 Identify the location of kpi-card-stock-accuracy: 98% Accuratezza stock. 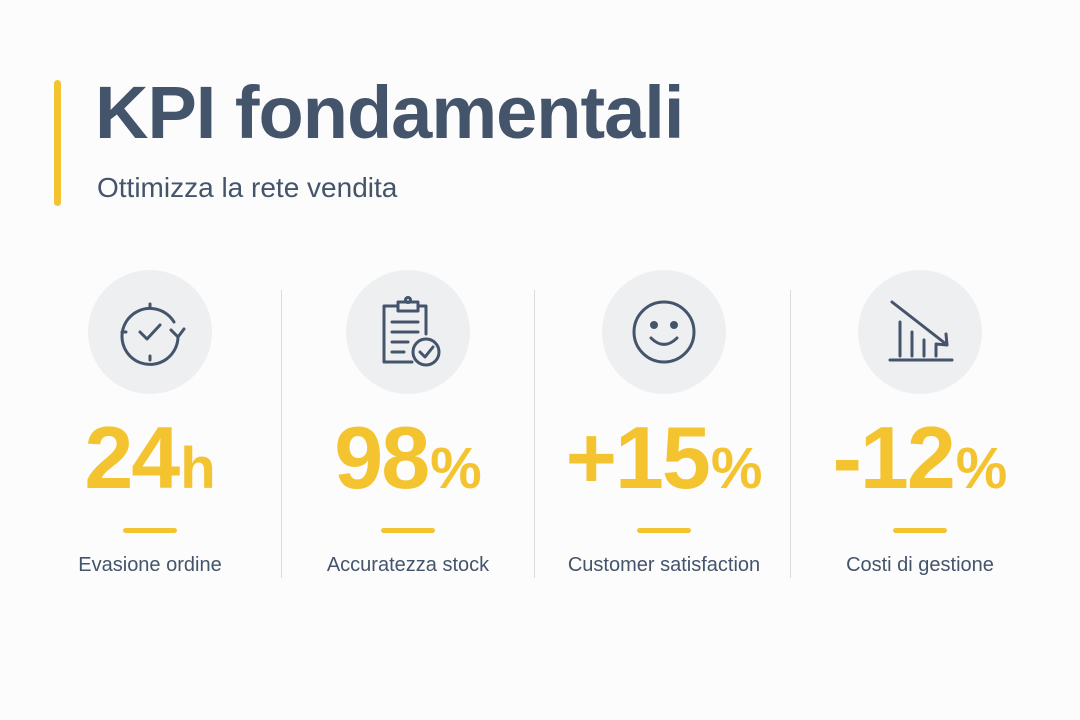
(408, 430).